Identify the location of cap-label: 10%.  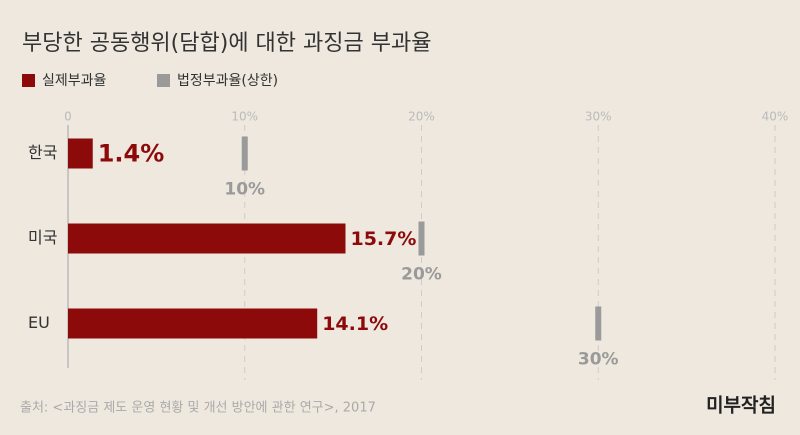
(244, 190).